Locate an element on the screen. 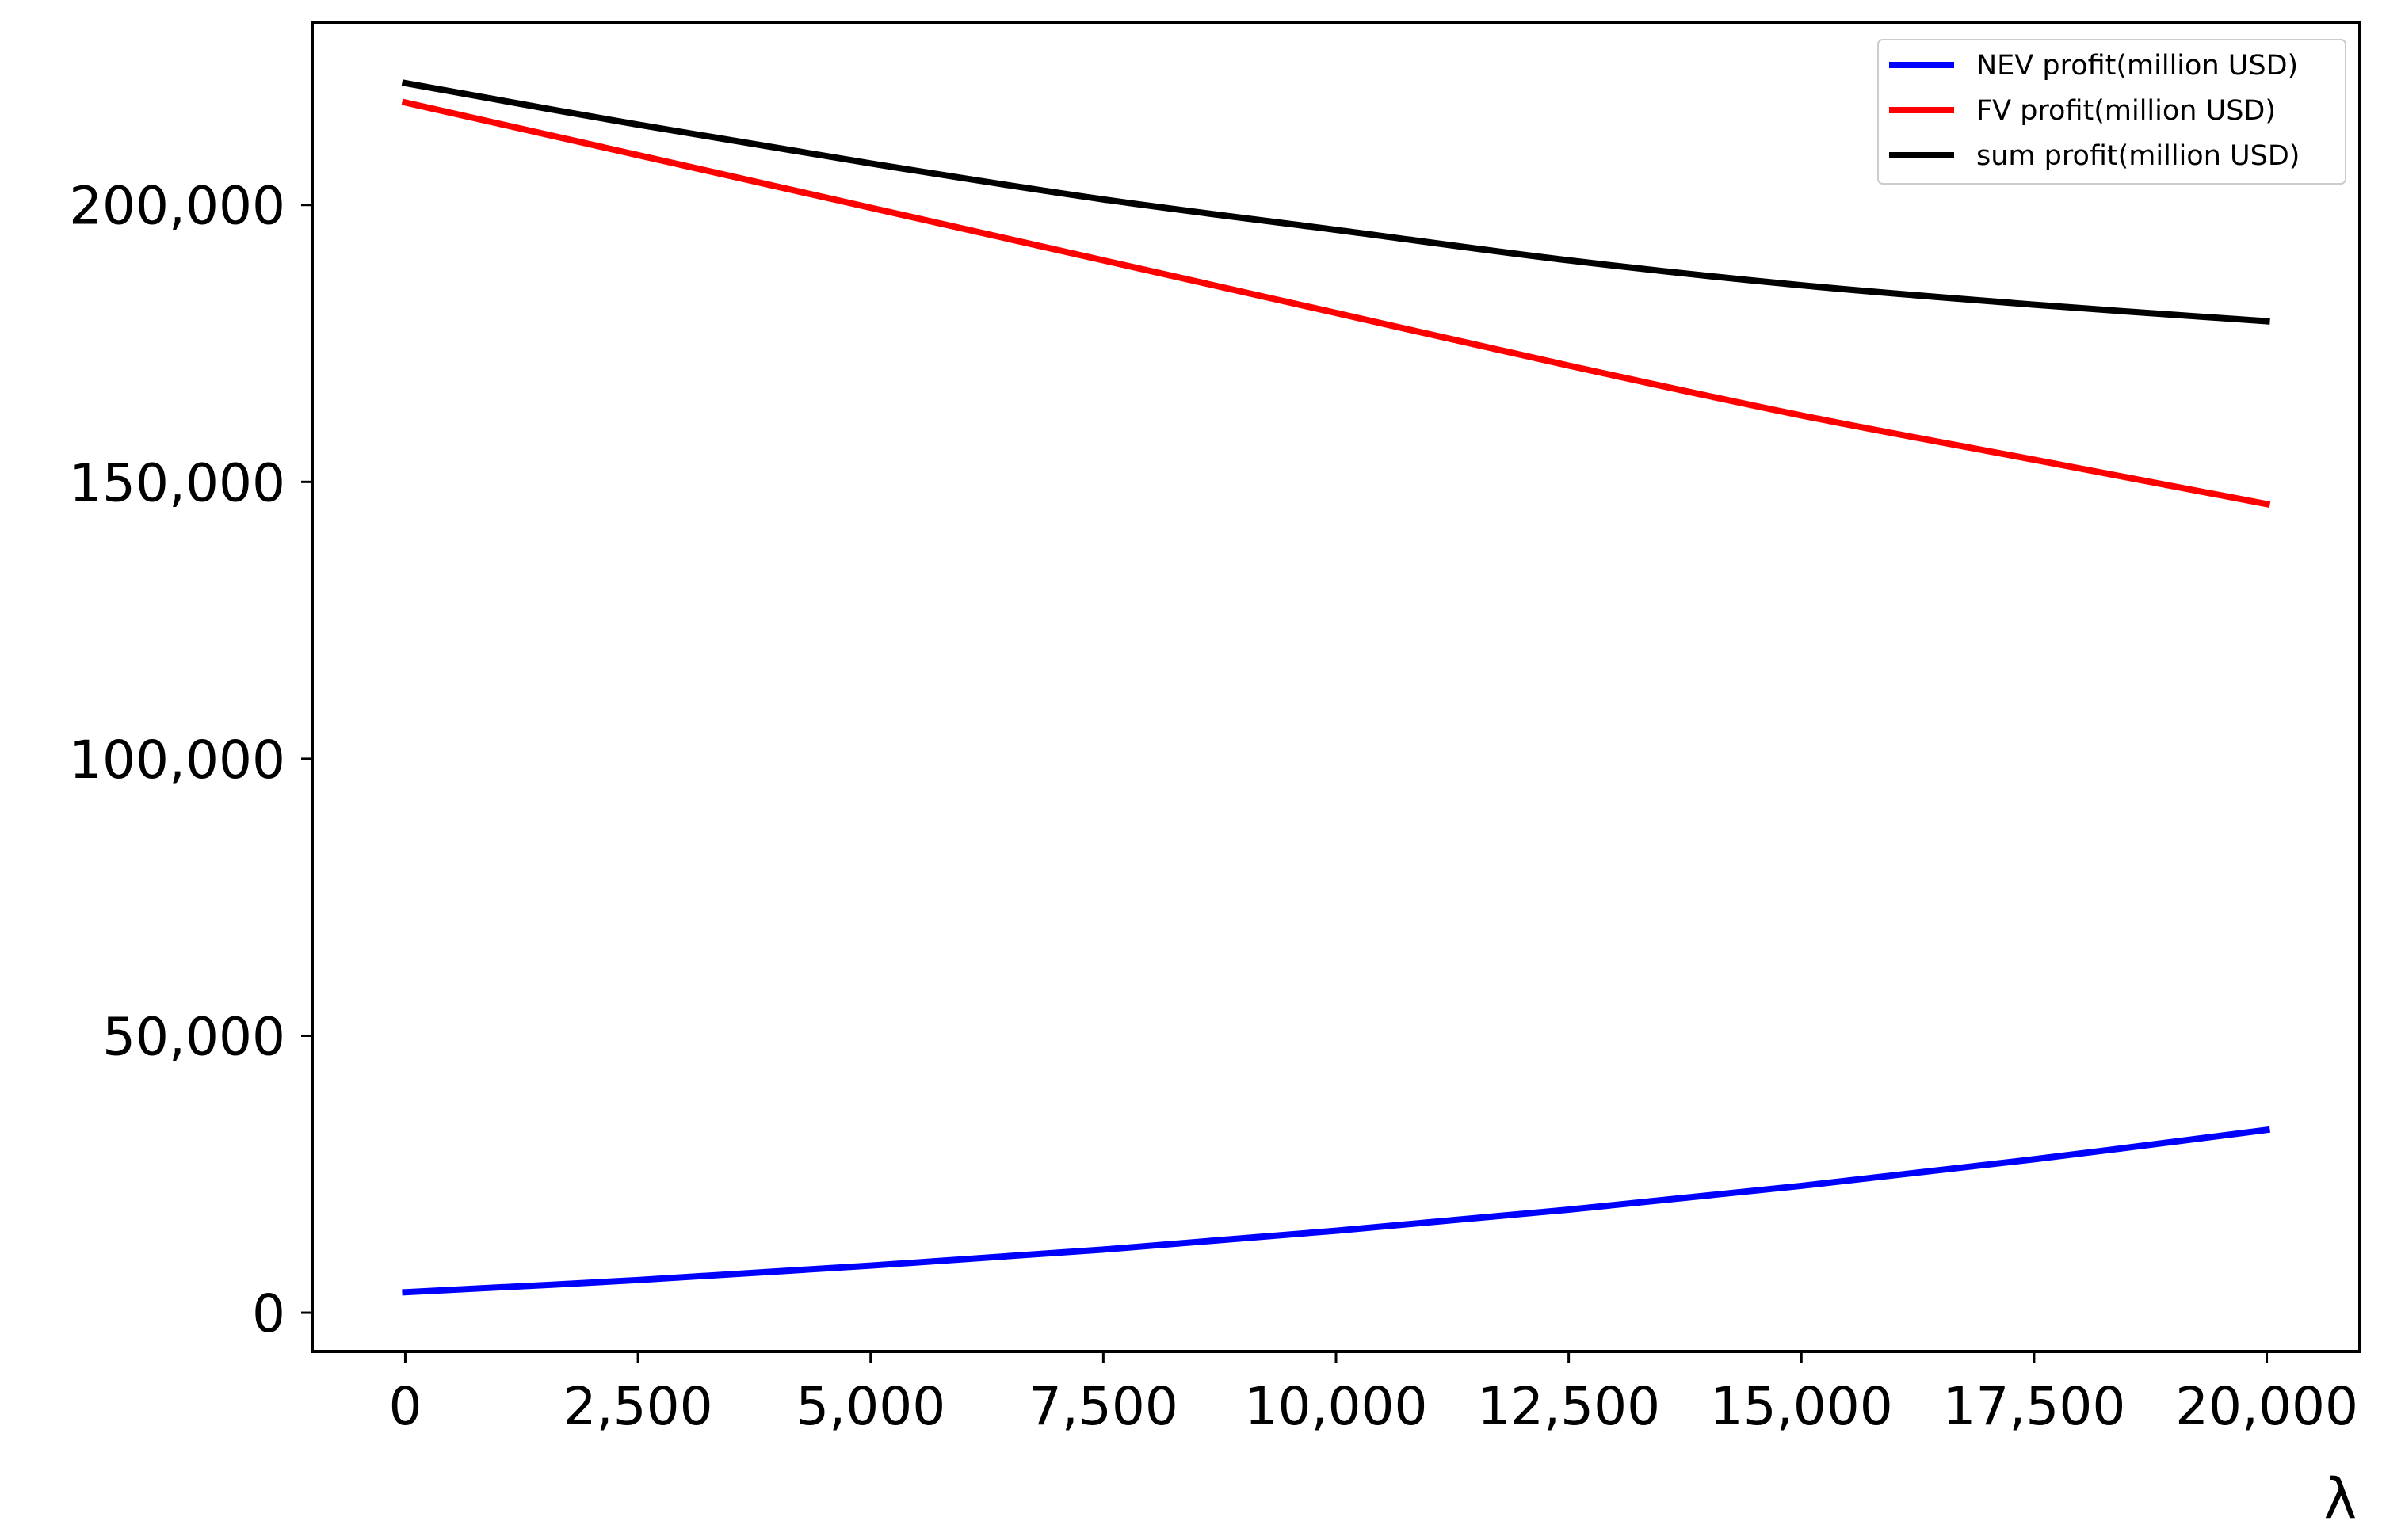 The height and width of the screenshot is (1540, 2382). x-tick-label: 5,000 is located at coordinates (870, 1406).